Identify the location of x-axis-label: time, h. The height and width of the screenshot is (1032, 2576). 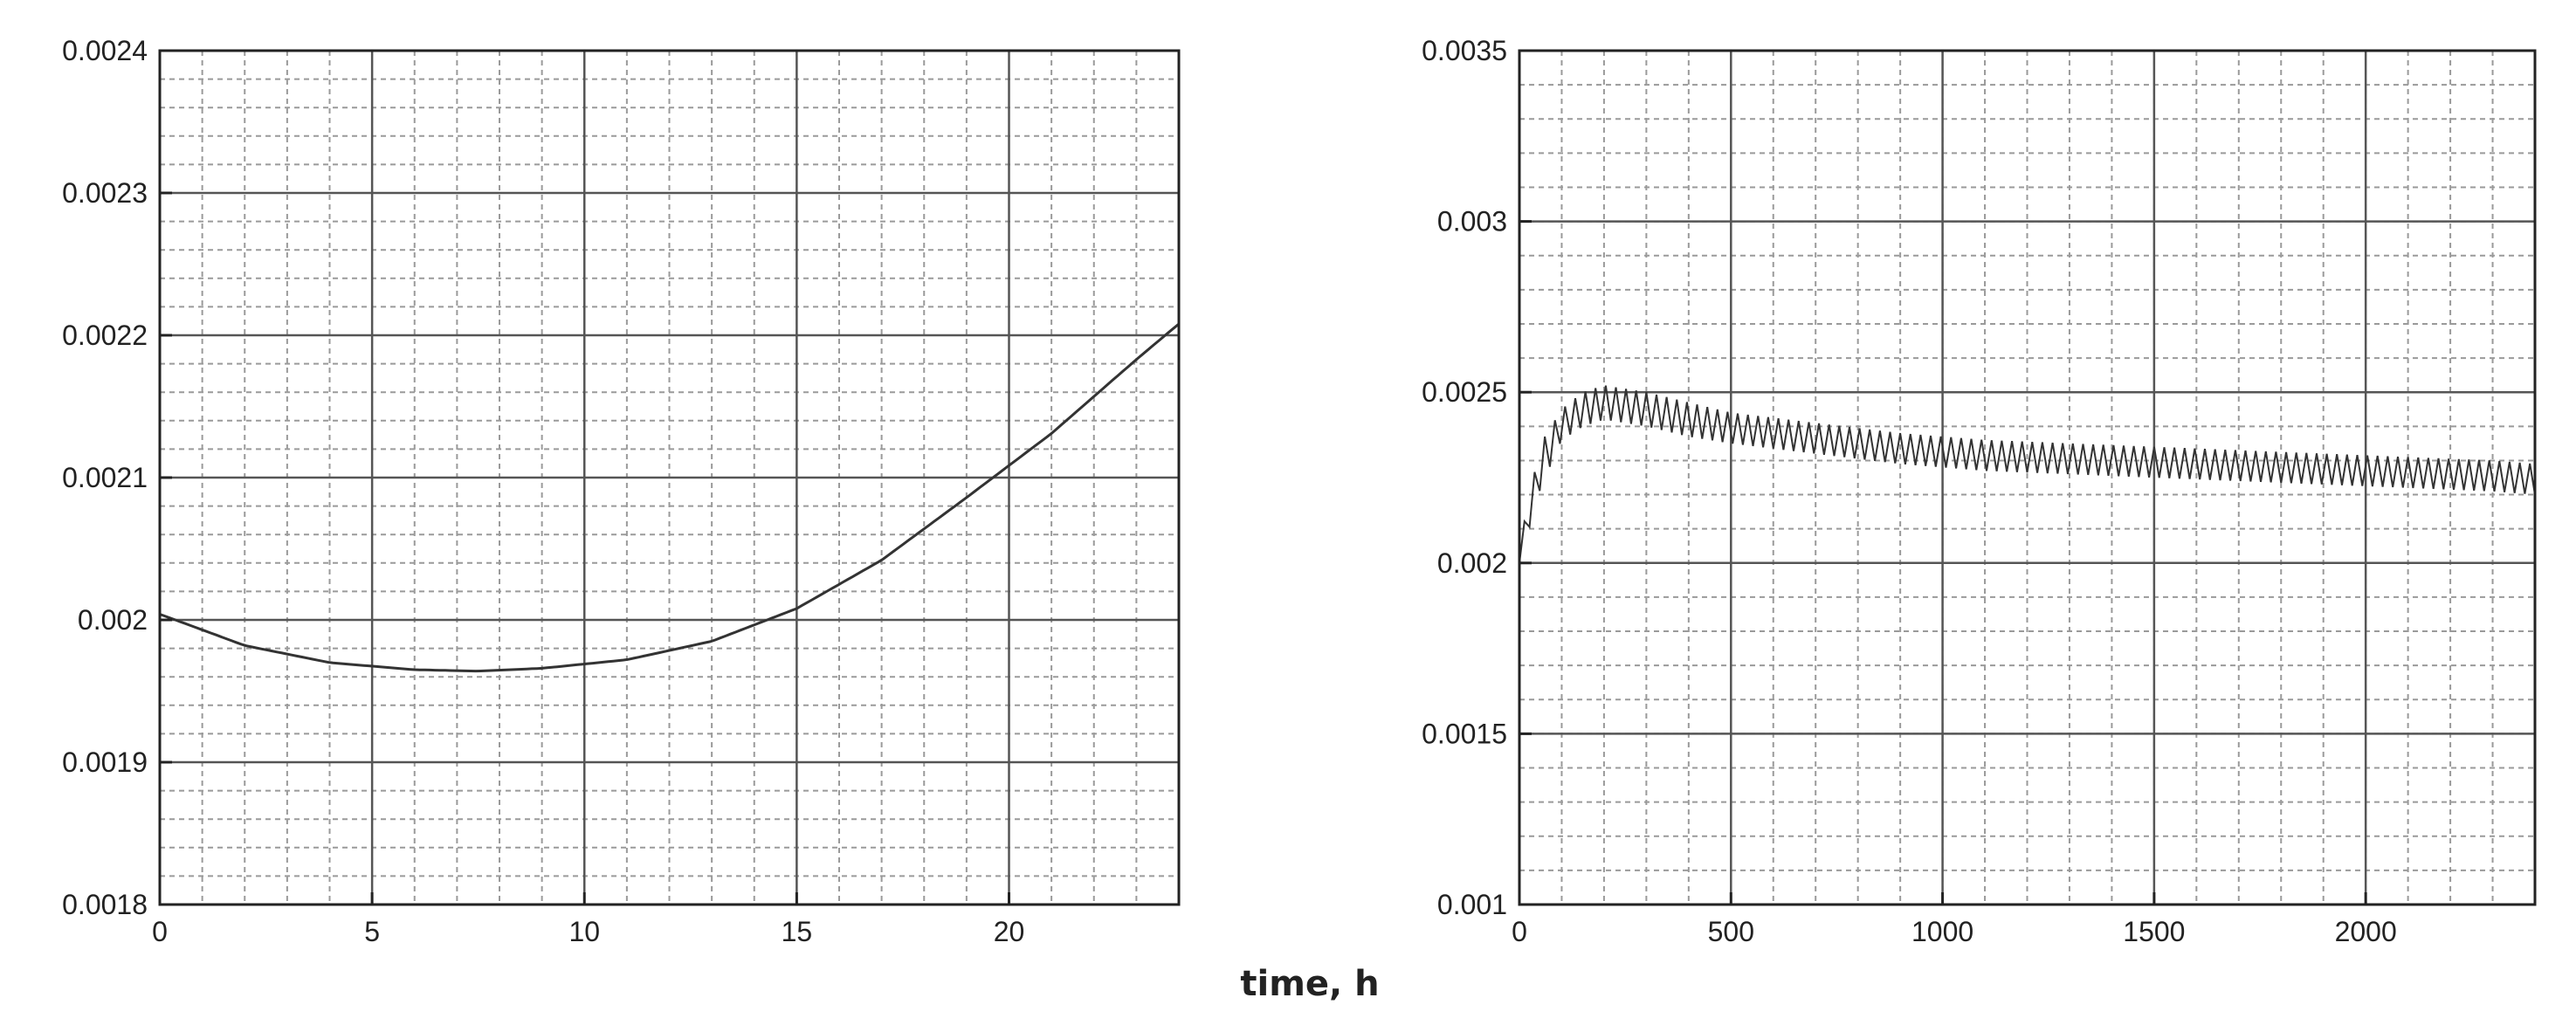
(1309, 984).